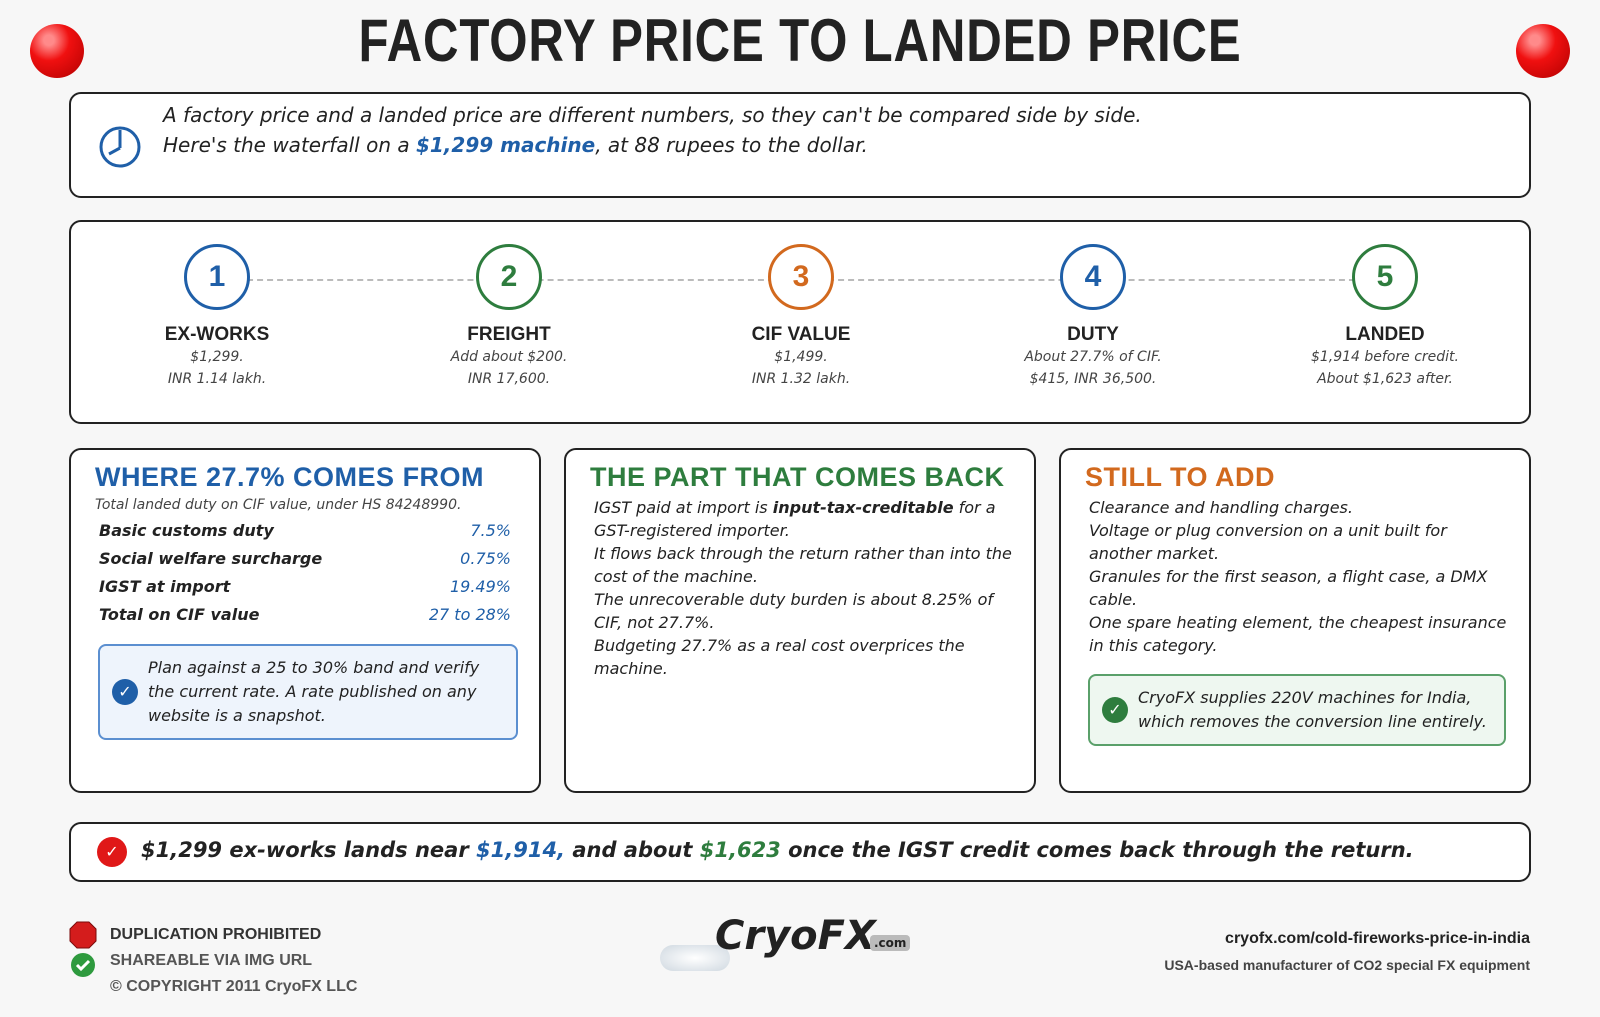 The image size is (1600, 1017). What do you see at coordinates (632, 850) in the screenshot?
I see `conclusion-text: and about` at bounding box center [632, 850].